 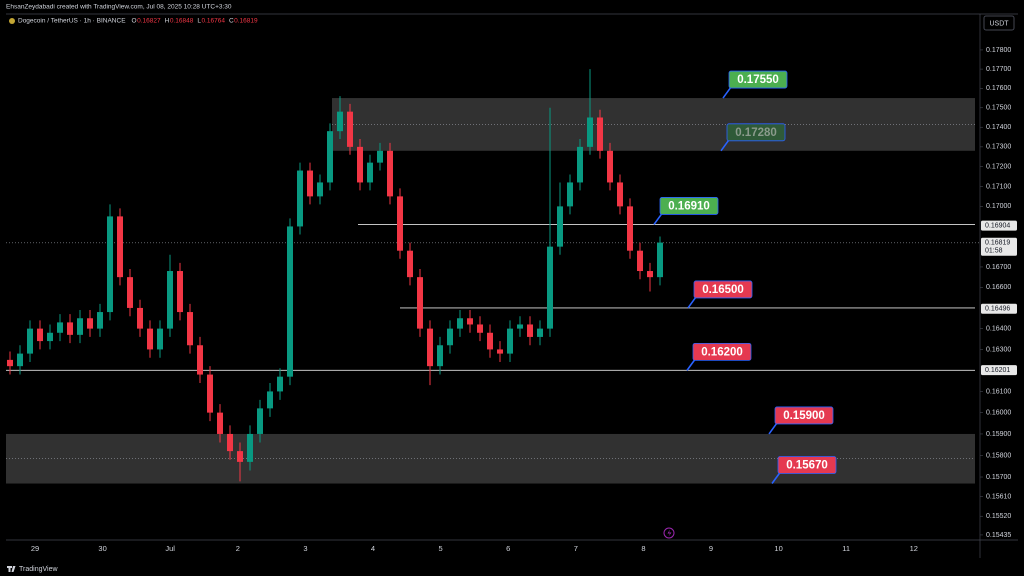 What do you see at coordinates (246, 21) in the screenshot?
I see `ohlc-value: 0.16819` at bounding box center [246, 21].